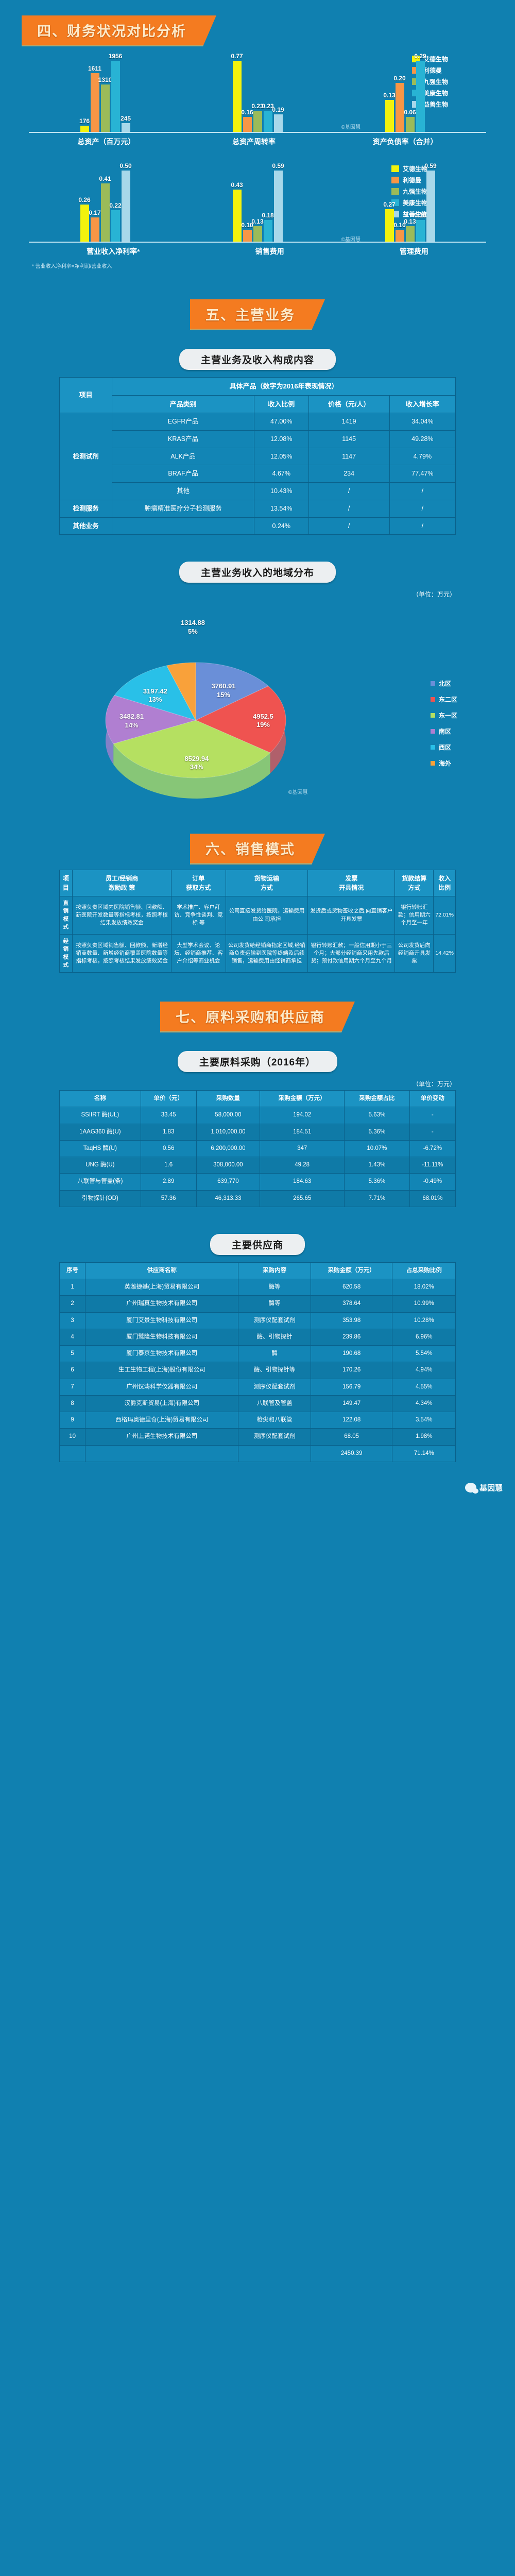 The height and width of the screenshot is (2576, 515). What do you see at coordinates (410, 93) in the screenshot?
I see `bar-column: 0.06` at bounding box center [410, 93].